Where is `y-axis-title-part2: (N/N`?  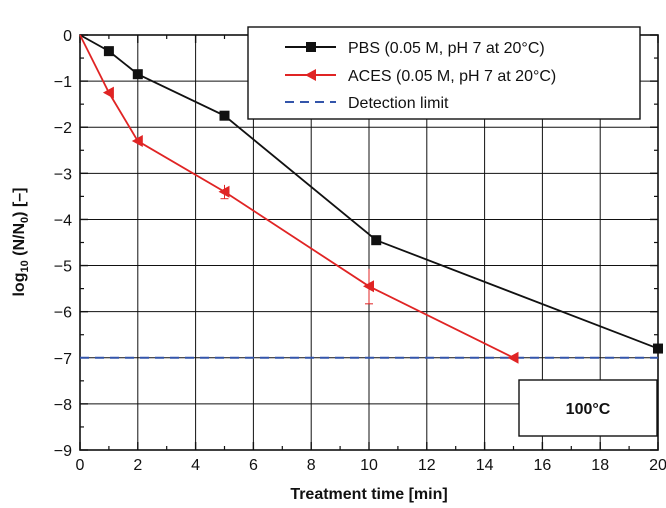 y-axis-title-part2: (N/N is located at coordinates (19, 241).